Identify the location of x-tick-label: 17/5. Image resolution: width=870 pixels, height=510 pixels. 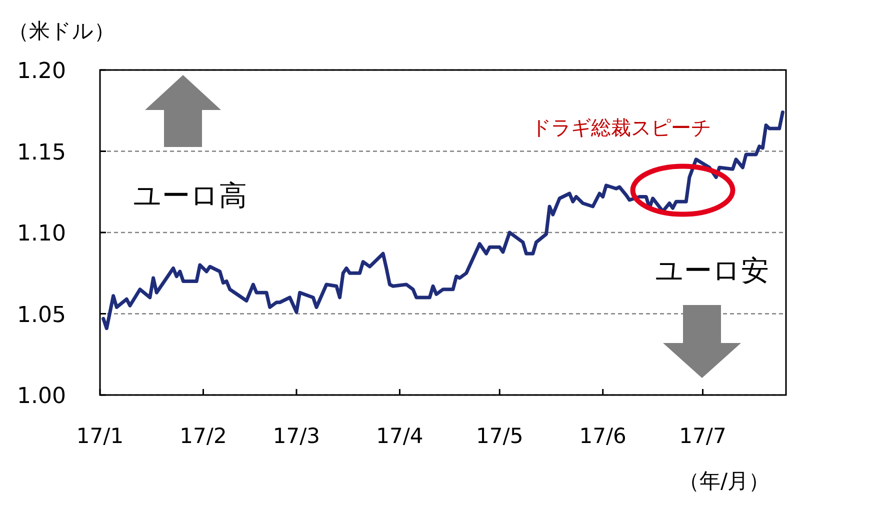
(500, 436).